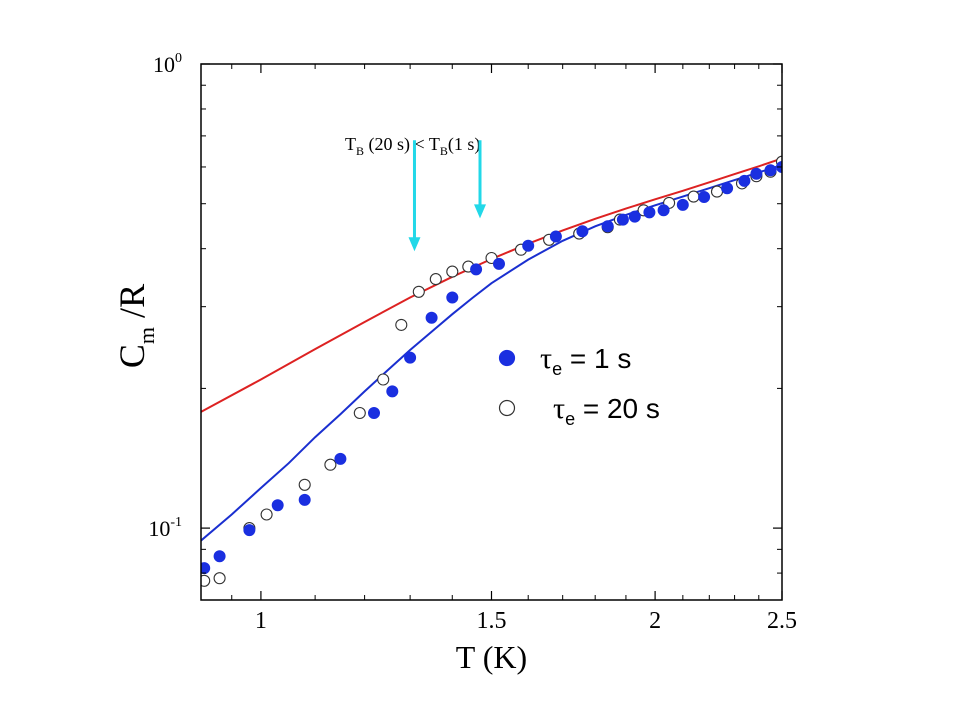 The image size is (960, 720). Describe the element at coordinates (412, 146) in the screenshot. I see `tb-annotation: TB (20 s) < TB(1 s)` at that location.